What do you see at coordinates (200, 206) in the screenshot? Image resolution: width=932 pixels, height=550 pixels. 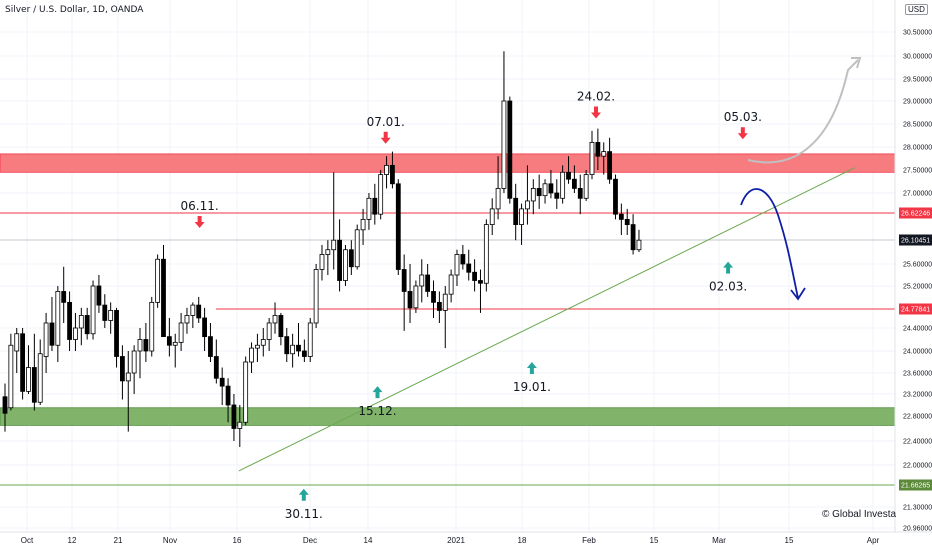 I see `signal-date-label: 06.11.` at bounding box center [200, 206].